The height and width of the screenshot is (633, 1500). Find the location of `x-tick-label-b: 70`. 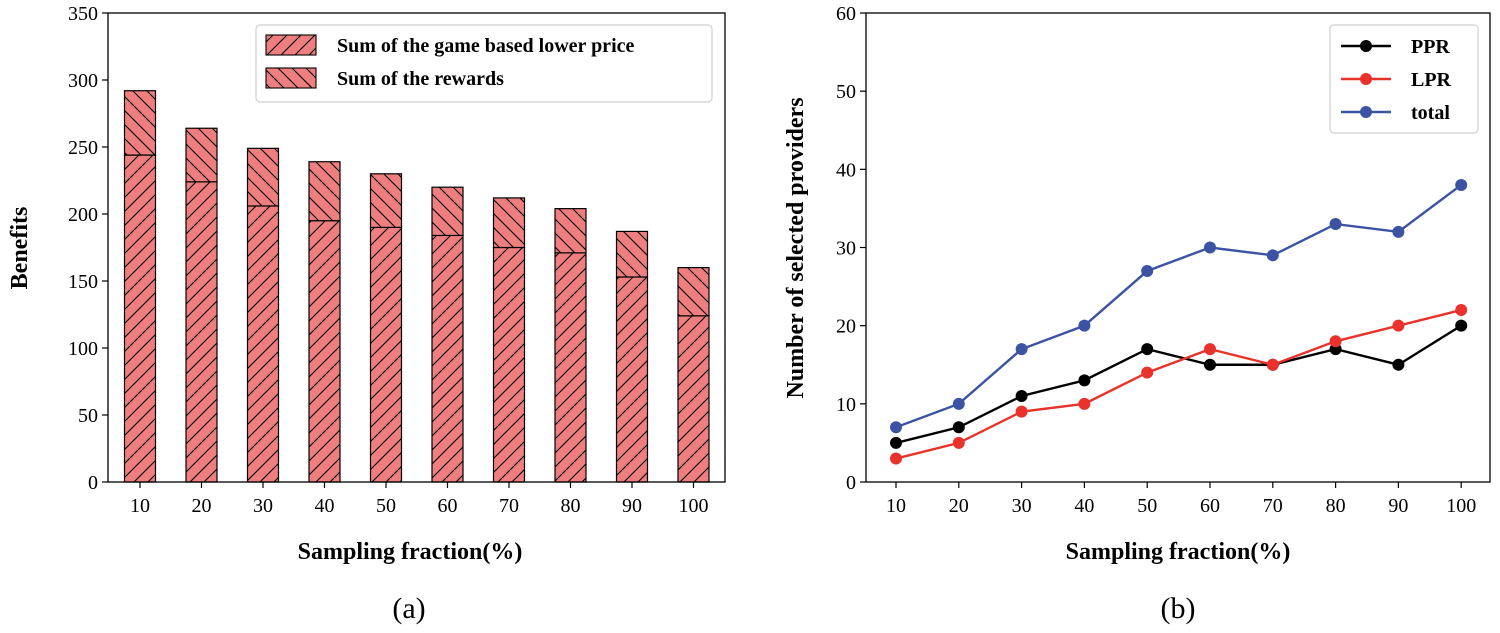

x-tick-label-b: 70 is located at coordinates (1273, 506).